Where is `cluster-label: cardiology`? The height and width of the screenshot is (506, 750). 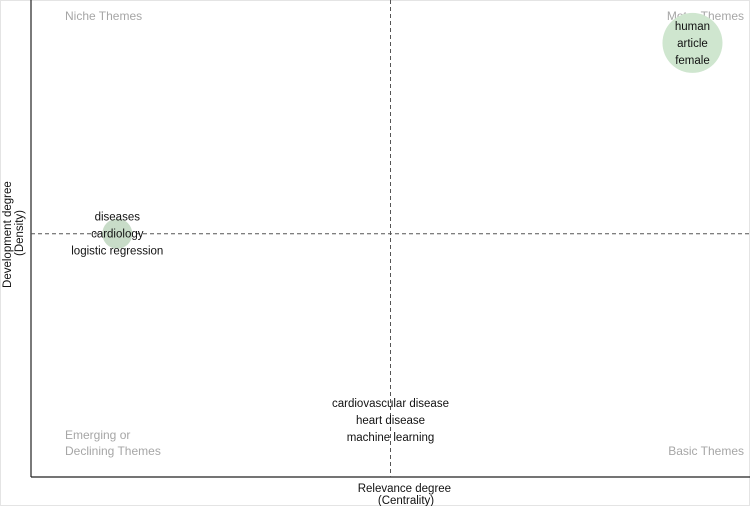
cluster-label: cardiology is located at coordinates (117, 235).